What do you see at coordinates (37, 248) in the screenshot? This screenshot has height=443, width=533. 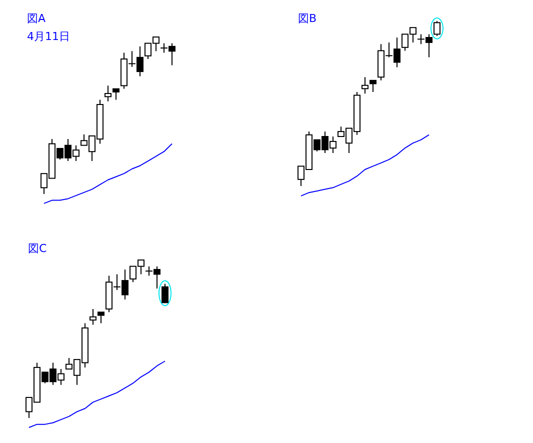 I see `chart-title: 図C` at bounding box center [37, 248].